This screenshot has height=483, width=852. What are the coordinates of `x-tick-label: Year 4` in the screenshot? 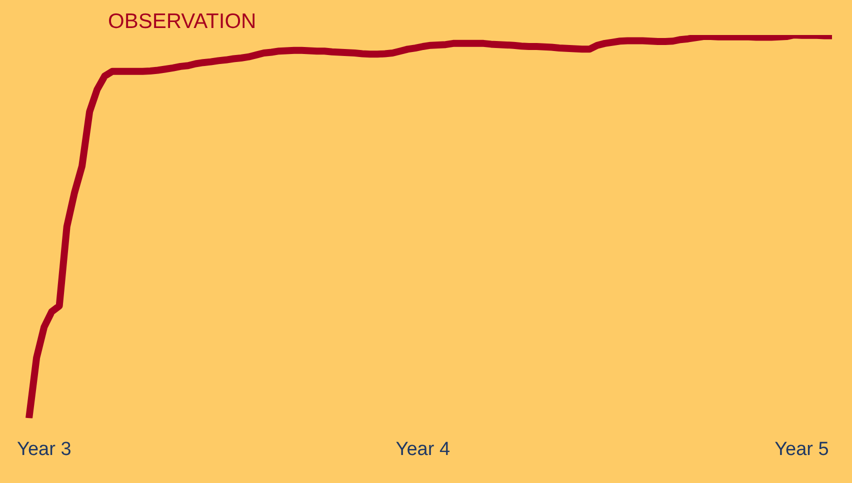 It's located at (423, 449).